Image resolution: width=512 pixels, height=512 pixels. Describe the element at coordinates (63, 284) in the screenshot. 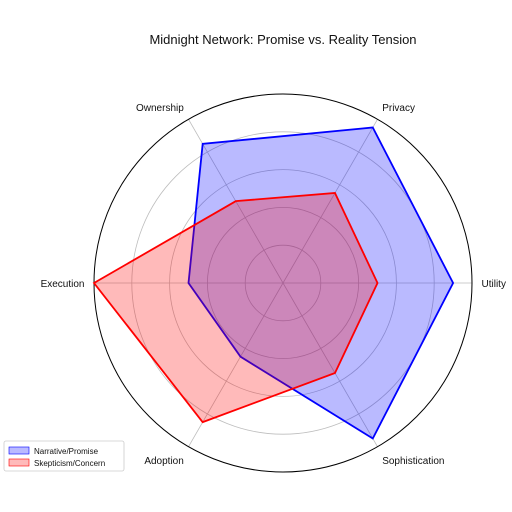

I see `axis-label-execution: Execution` at that location.